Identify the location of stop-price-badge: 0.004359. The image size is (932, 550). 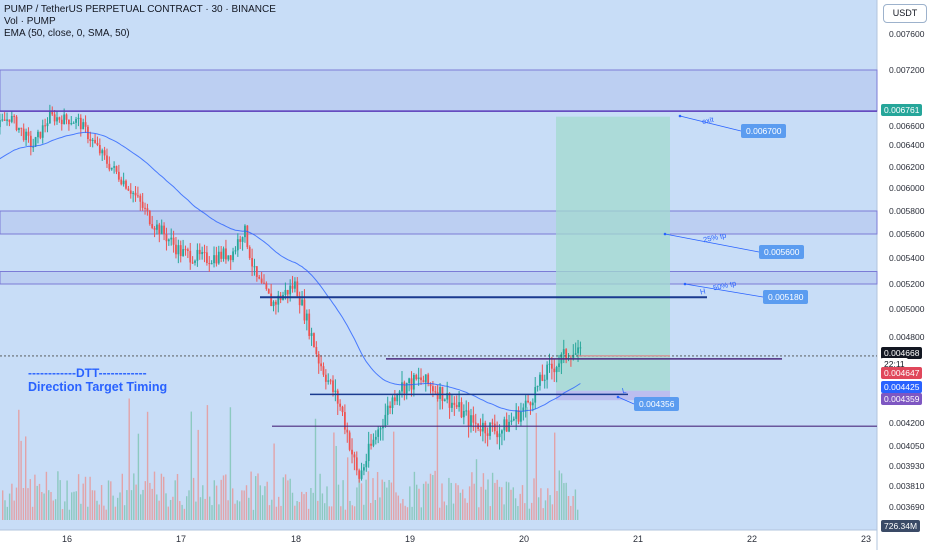
(902, 399).